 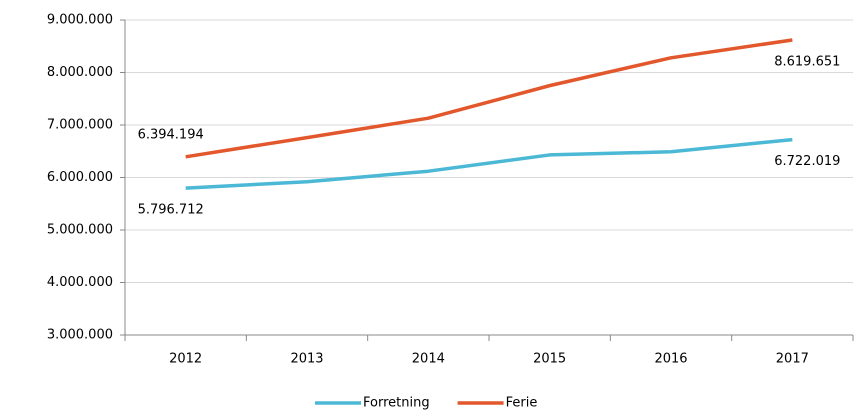 I want to click on legend-label: Forretning, so click(x=396, y=403).